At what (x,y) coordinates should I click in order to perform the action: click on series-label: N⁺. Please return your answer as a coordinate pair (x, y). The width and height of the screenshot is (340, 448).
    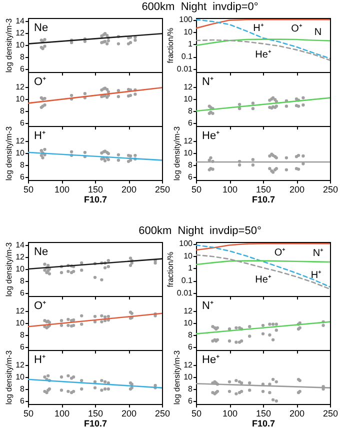
    Looking at the image, I should click on (318, 253).